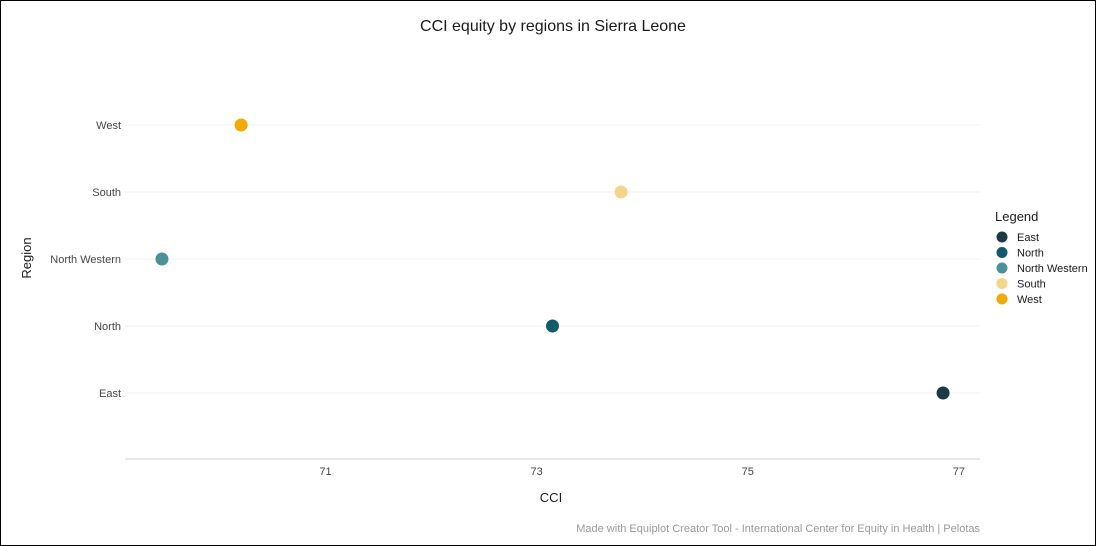  I want to click on x-tick-label: 75, so click(748, 472).